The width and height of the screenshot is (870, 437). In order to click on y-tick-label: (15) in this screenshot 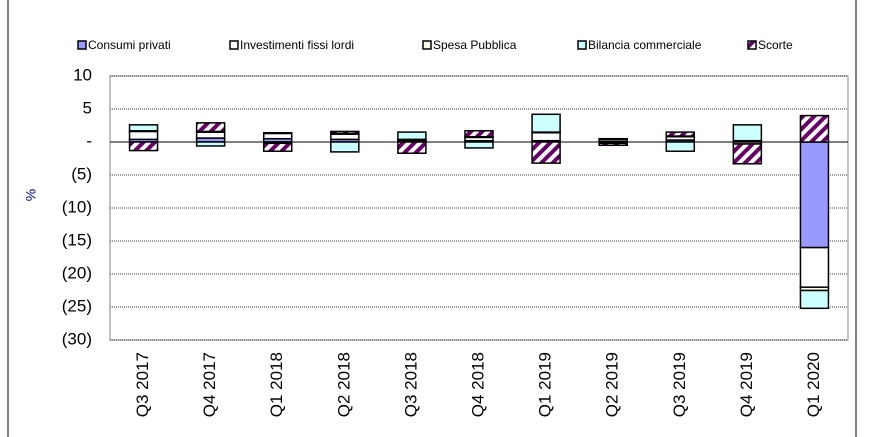, I will do `click(77, 239)`.